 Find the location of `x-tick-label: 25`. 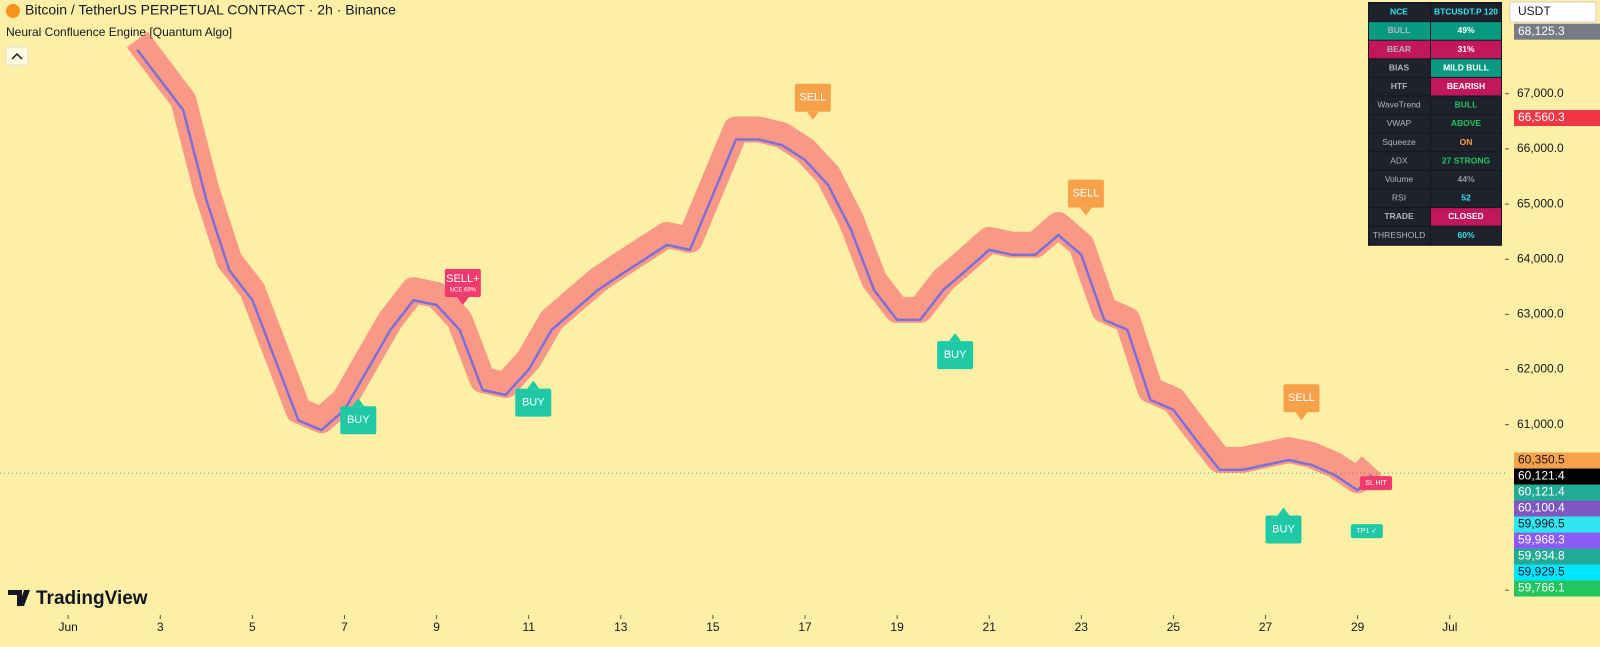

x-tick-label: 25 is located at coordinates (1174, 627).